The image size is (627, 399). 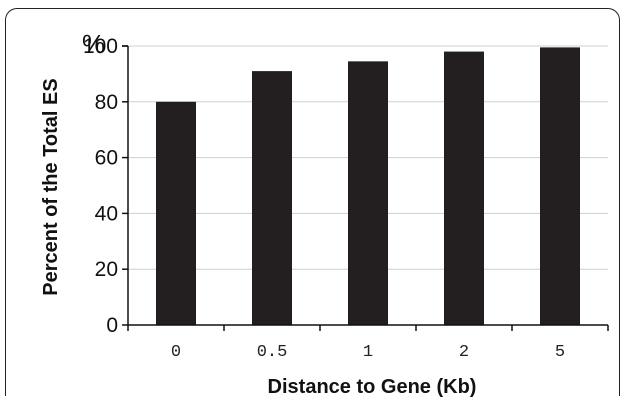 I want to click on x-tick-labels: 0 0.5 1 2 5, so click(x=368, y=352).